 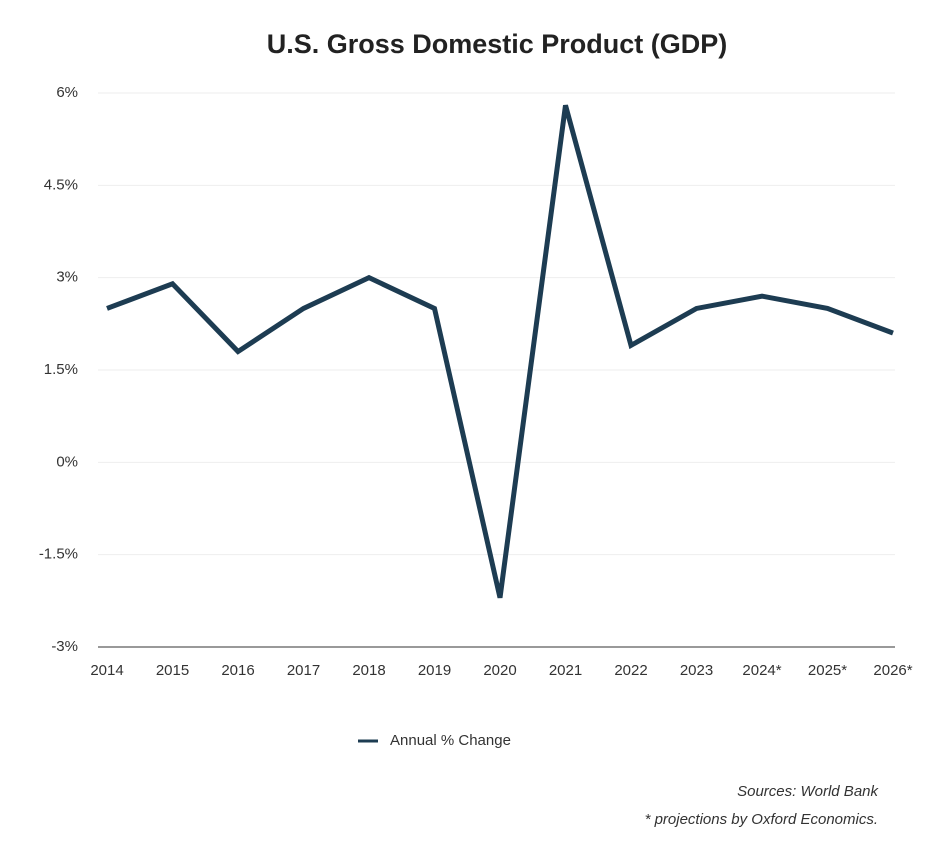 I want to click on y-tick-label: -1.5%, so click(x=58, y=554).